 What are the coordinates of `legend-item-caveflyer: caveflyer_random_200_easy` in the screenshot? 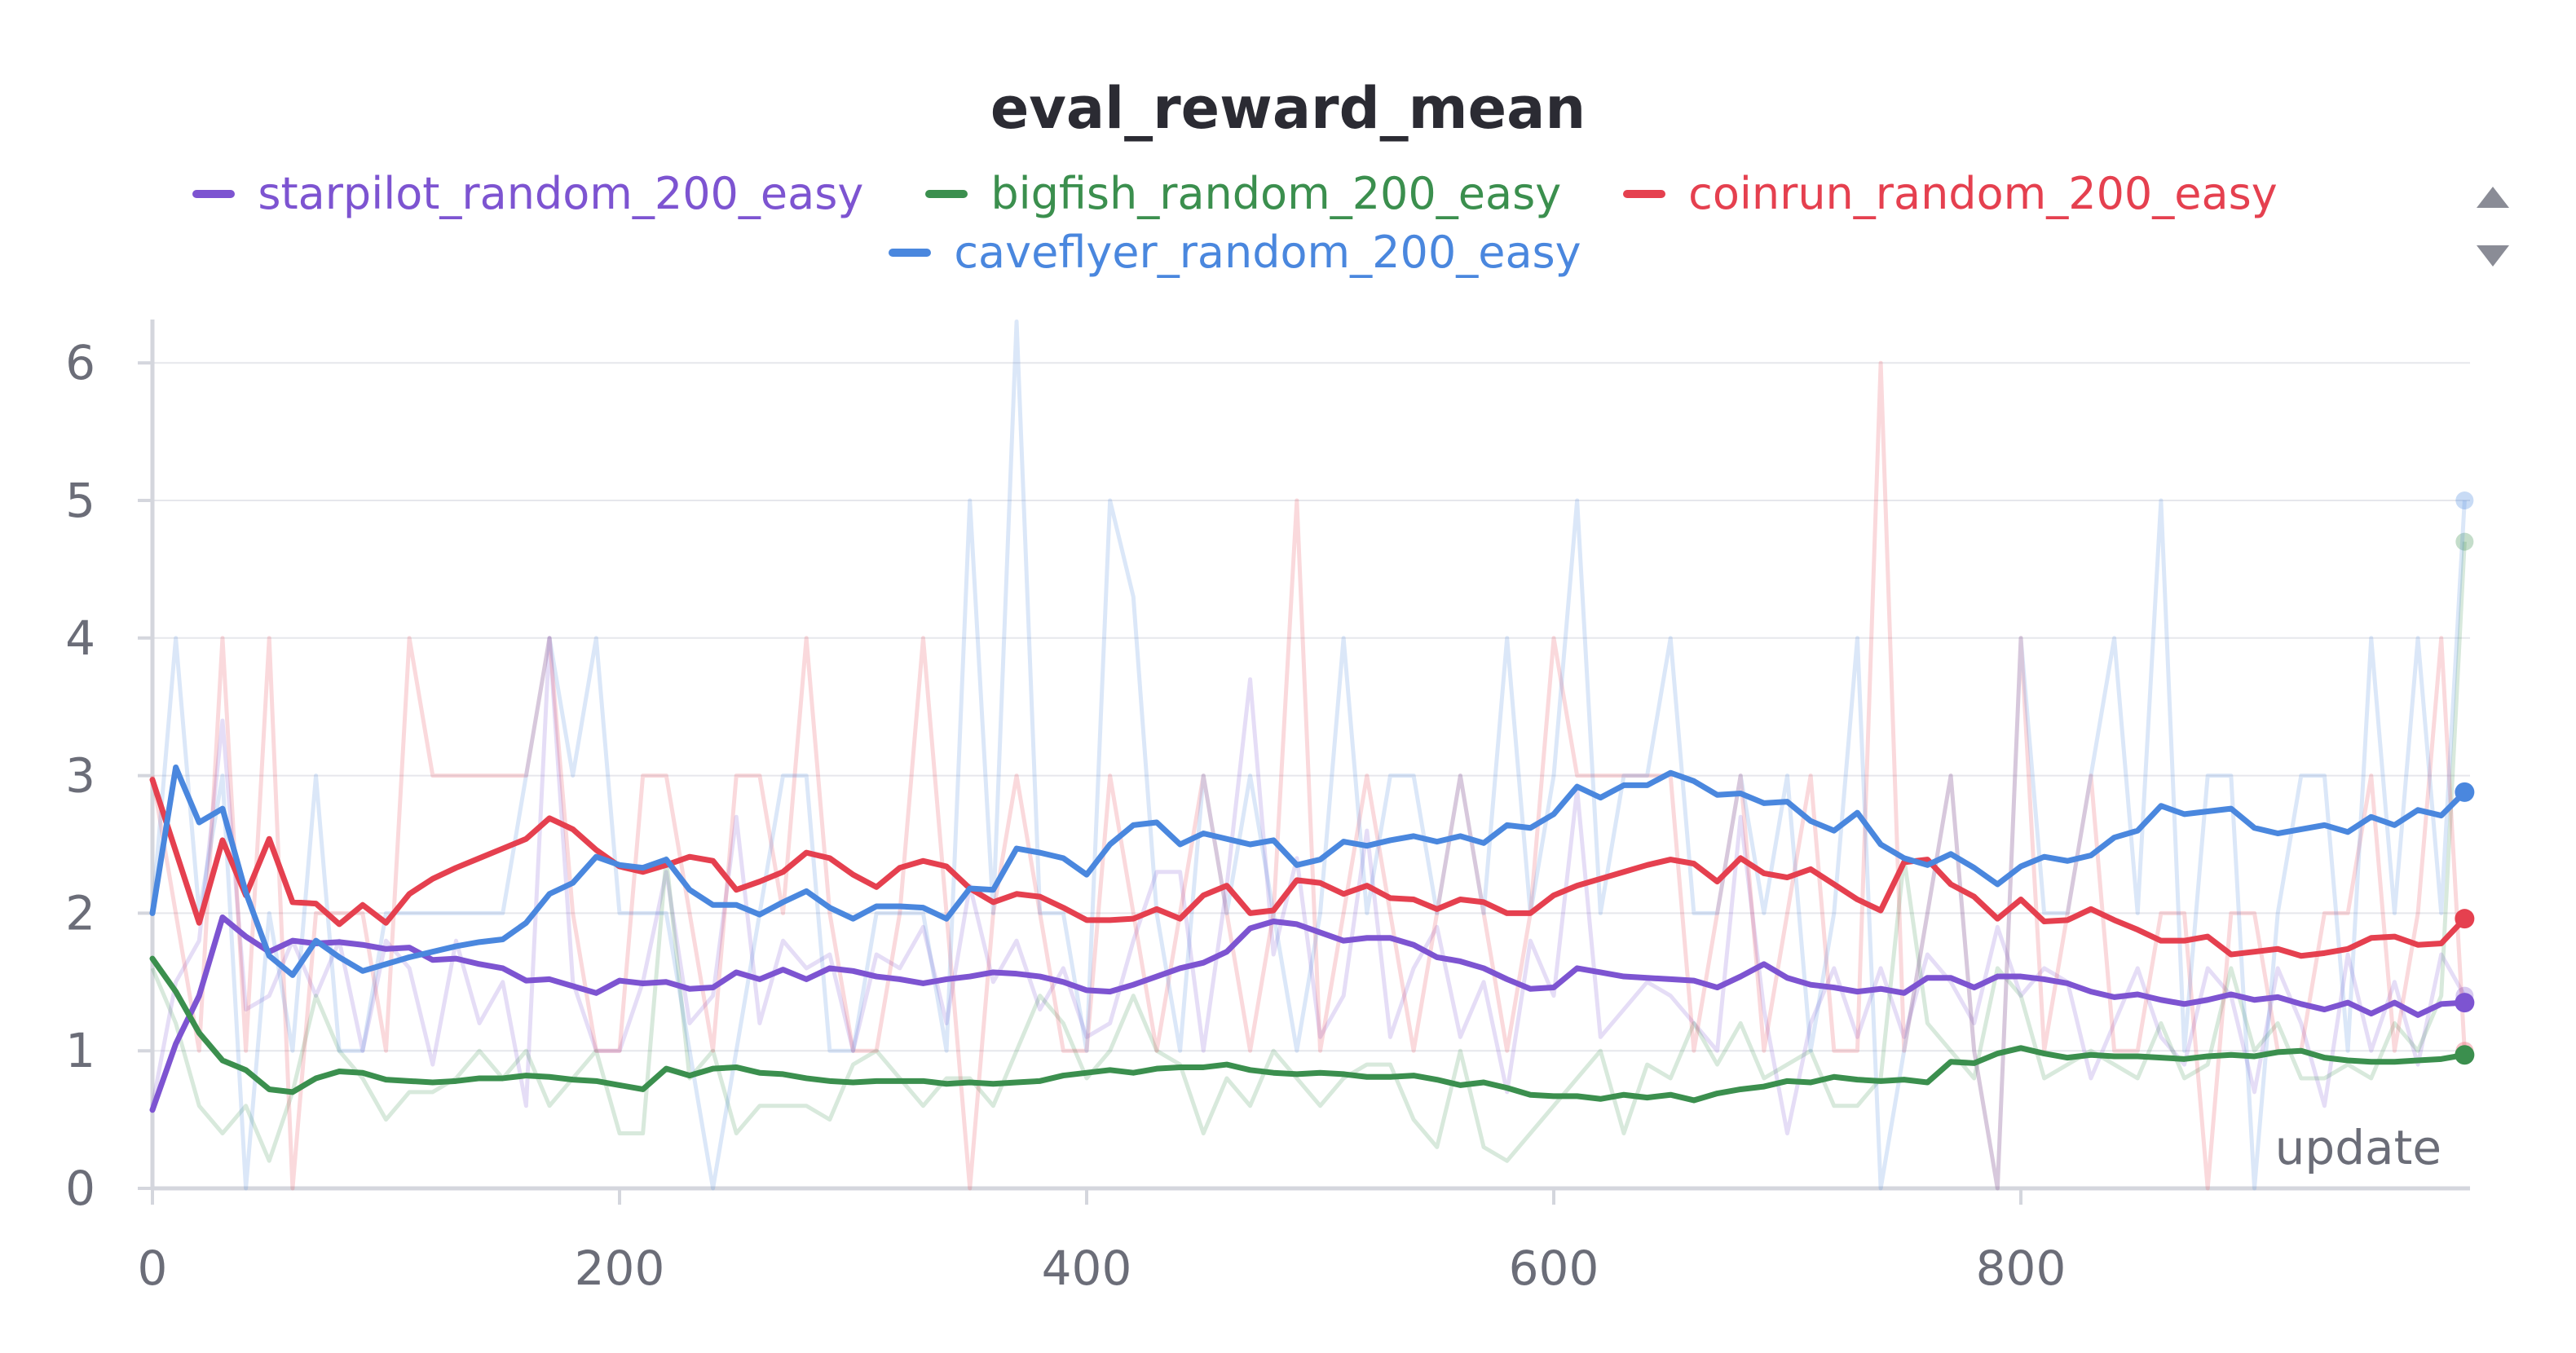 It's located at (1235, 252).